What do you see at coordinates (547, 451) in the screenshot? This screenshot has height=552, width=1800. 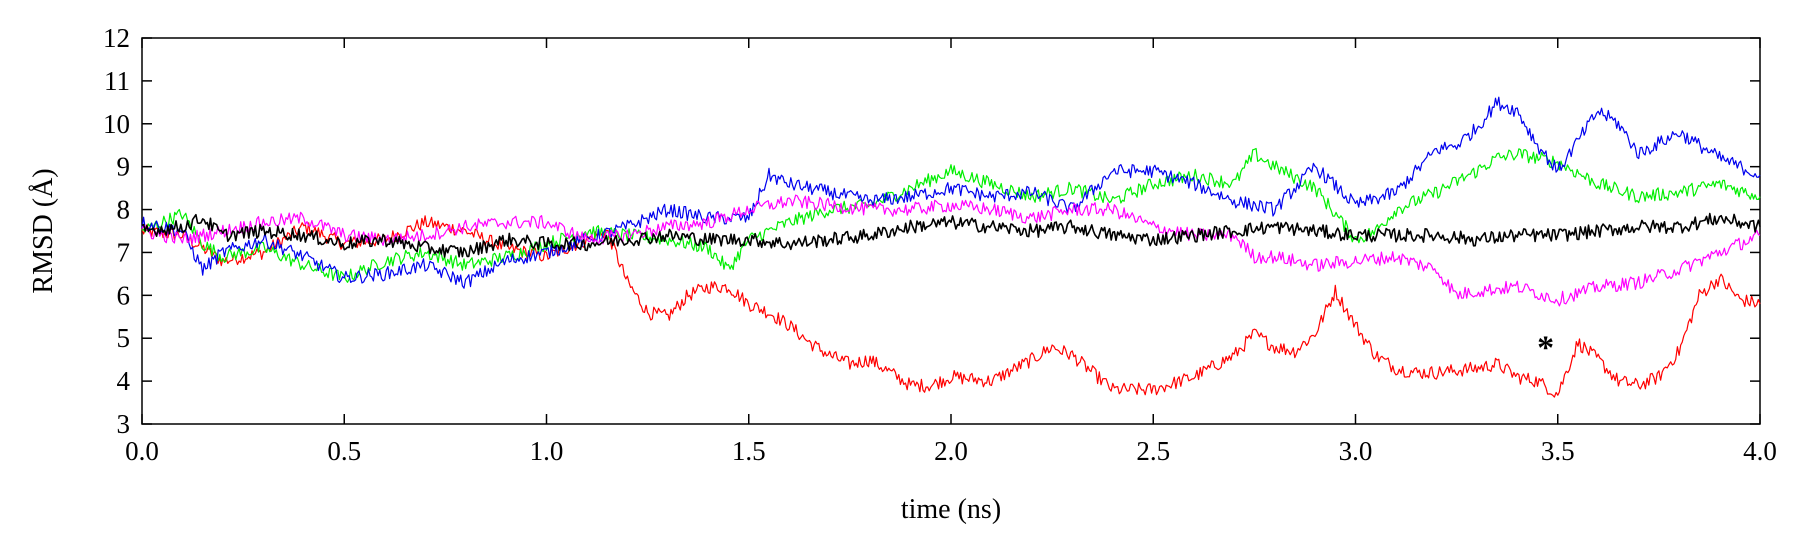 I see `x-tick-label: 1.0` at bounding box center [547, 451].